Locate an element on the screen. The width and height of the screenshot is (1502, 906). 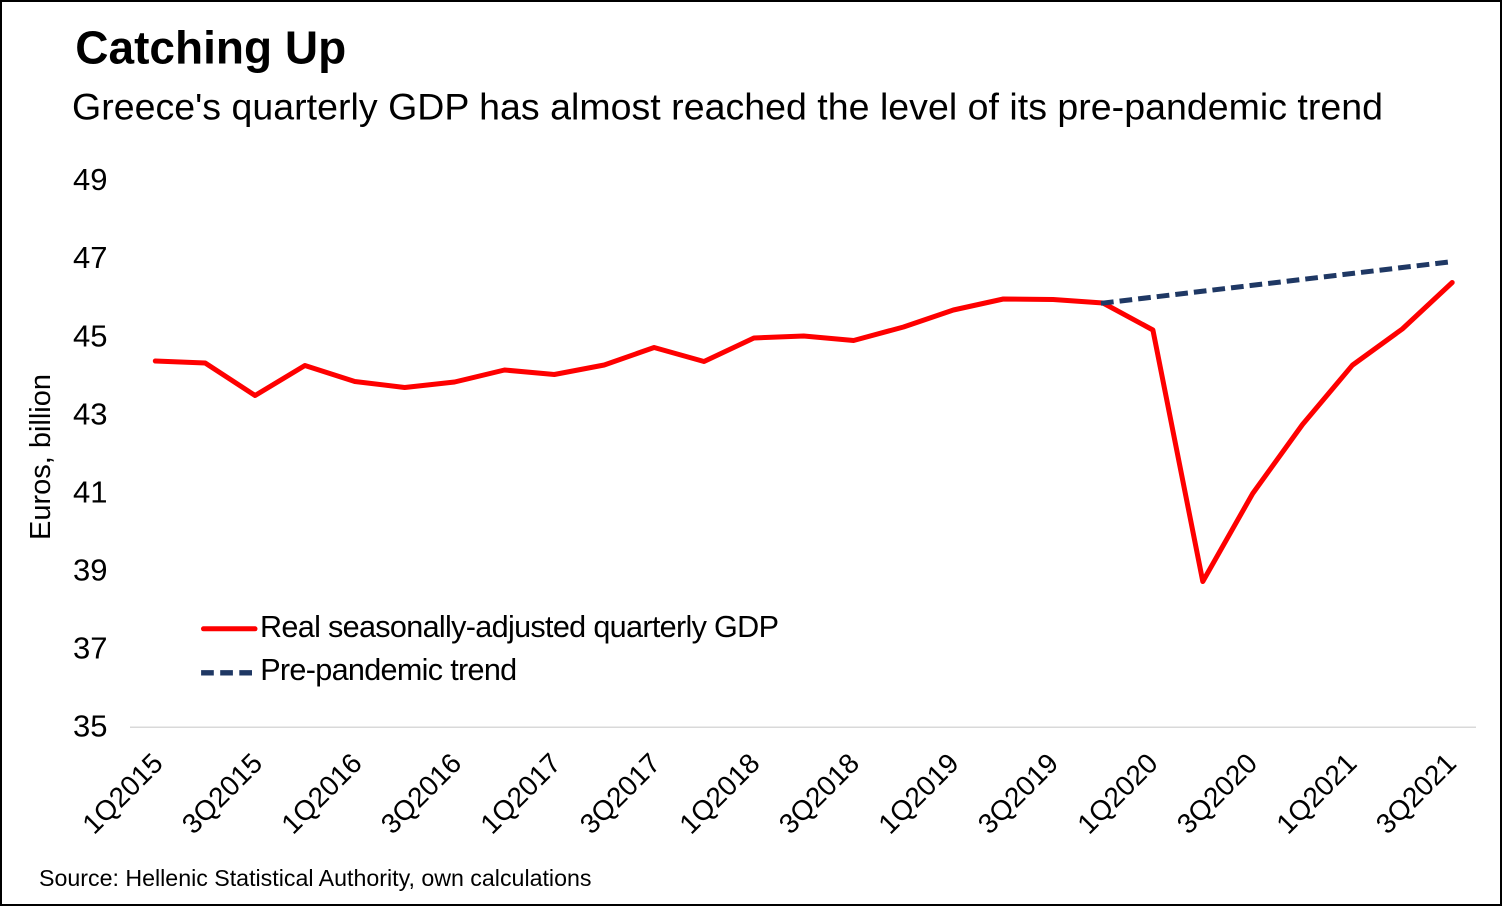
svg-text: 37 is located at coordinates (90, 648).